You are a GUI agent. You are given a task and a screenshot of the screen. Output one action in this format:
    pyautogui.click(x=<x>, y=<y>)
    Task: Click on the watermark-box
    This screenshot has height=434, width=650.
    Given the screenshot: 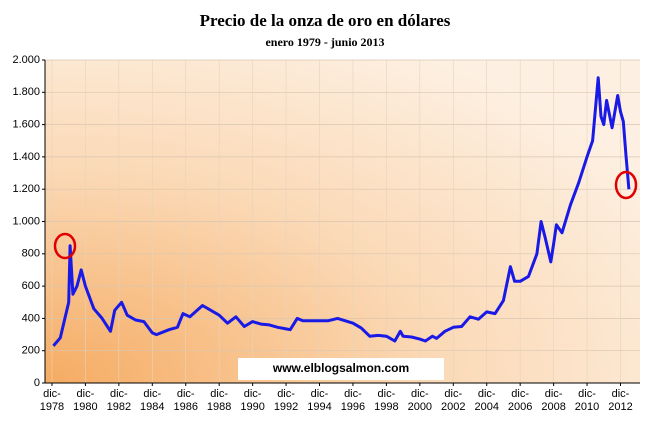 What is the action you would take?
    pyautogui.click(x=341, y=369)
    